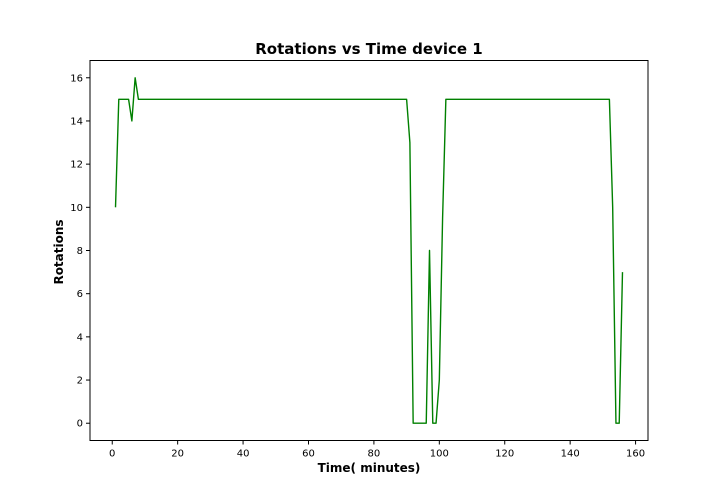 The image size is (720, 504). I want to click on x-tick-label: 40, so click(243, 454).